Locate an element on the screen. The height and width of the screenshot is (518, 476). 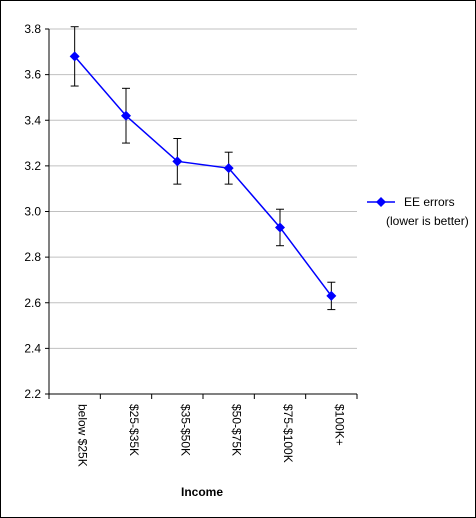
y-tick-label: 3.2 is located at coordinates (32, 166).